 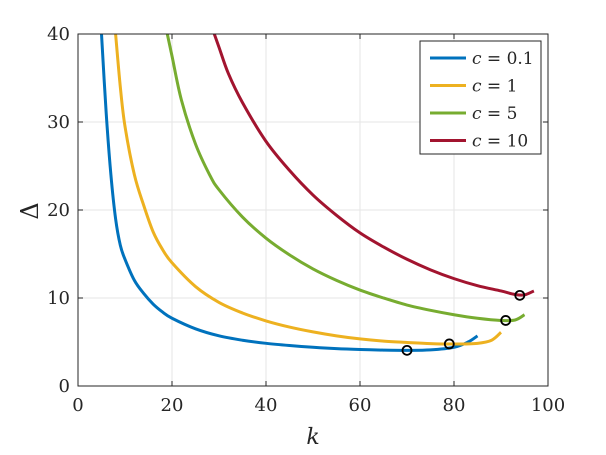 I want to click on y-tick-label: 40, so click(x=58, y=34).